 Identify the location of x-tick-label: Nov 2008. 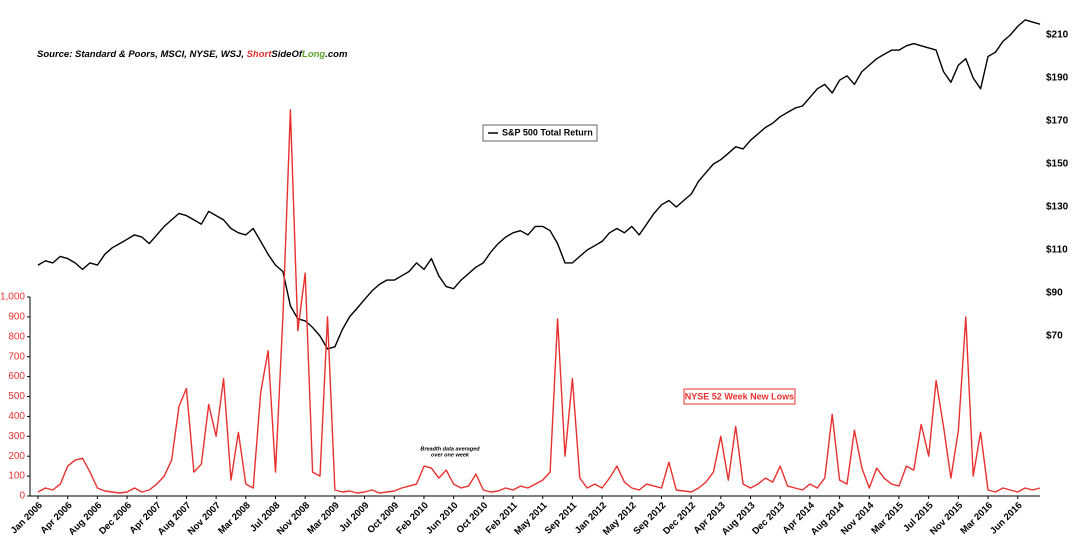
(293, 518).